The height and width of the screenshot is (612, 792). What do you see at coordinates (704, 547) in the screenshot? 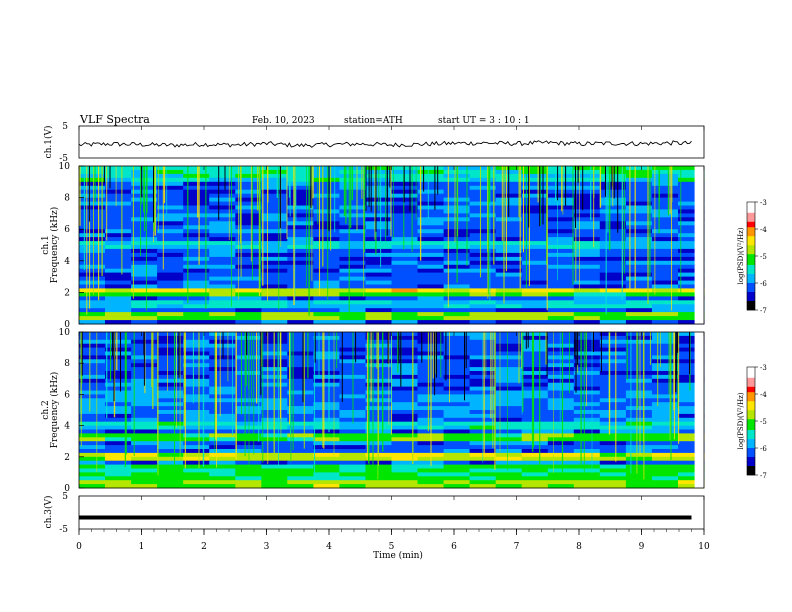
I see `time-axis-tick-label: 10` at bounding box center [704, 547].